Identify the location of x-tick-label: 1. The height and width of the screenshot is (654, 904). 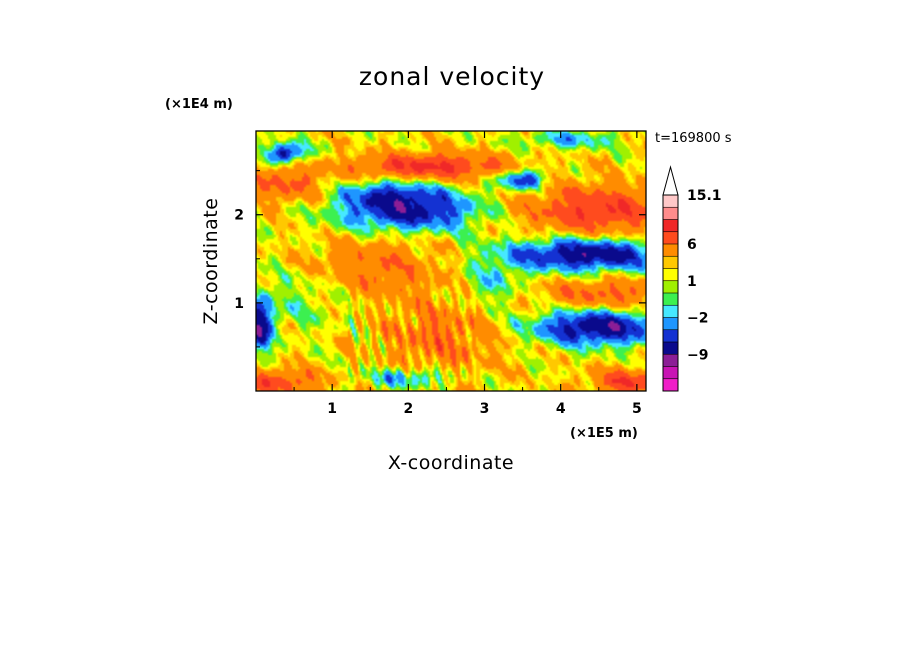
(332, 409).